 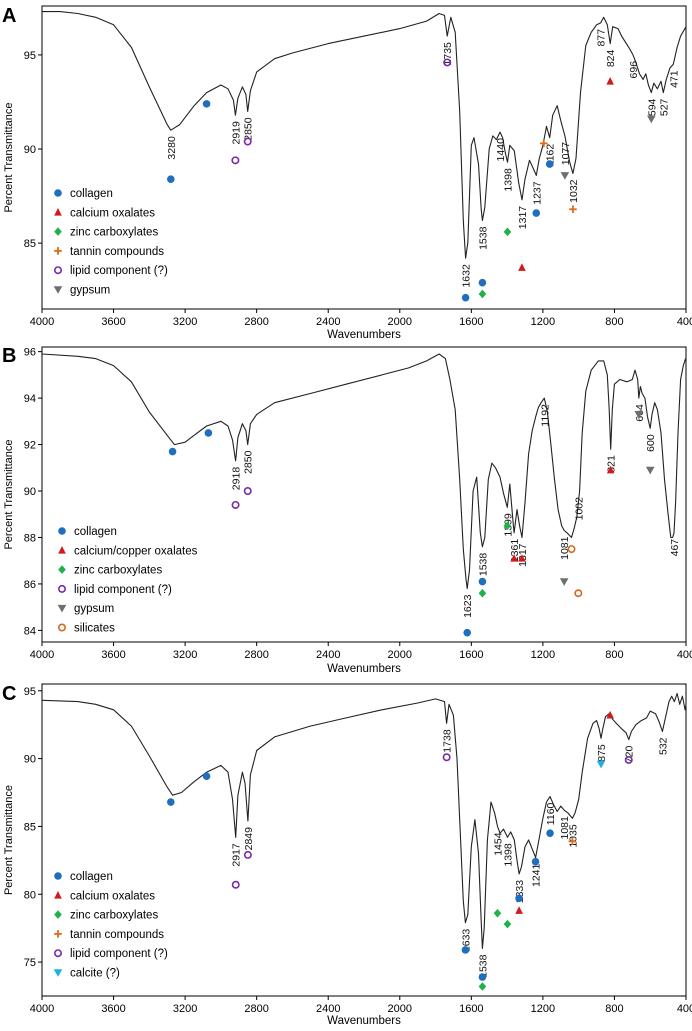 I want to click on marker-calcite, so click(x=601, y=764).